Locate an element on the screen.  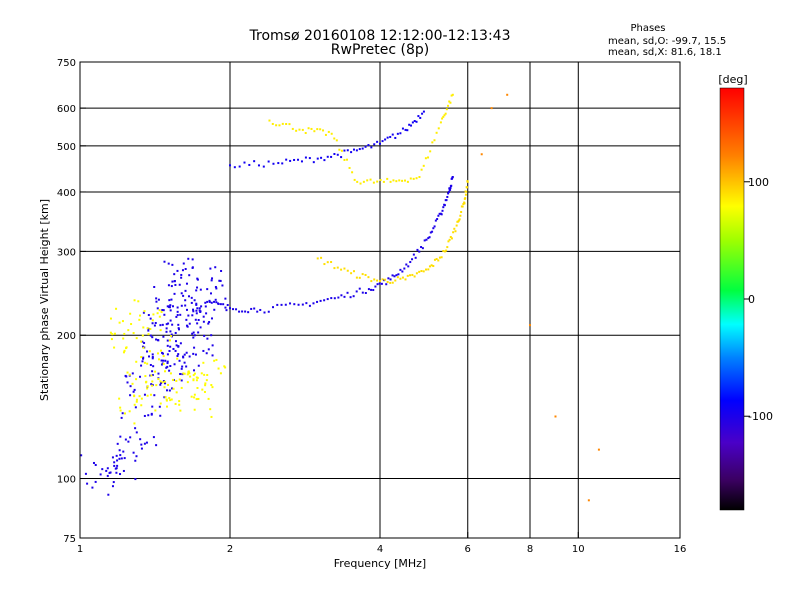
trace-group is located at coordinates (330, 244).